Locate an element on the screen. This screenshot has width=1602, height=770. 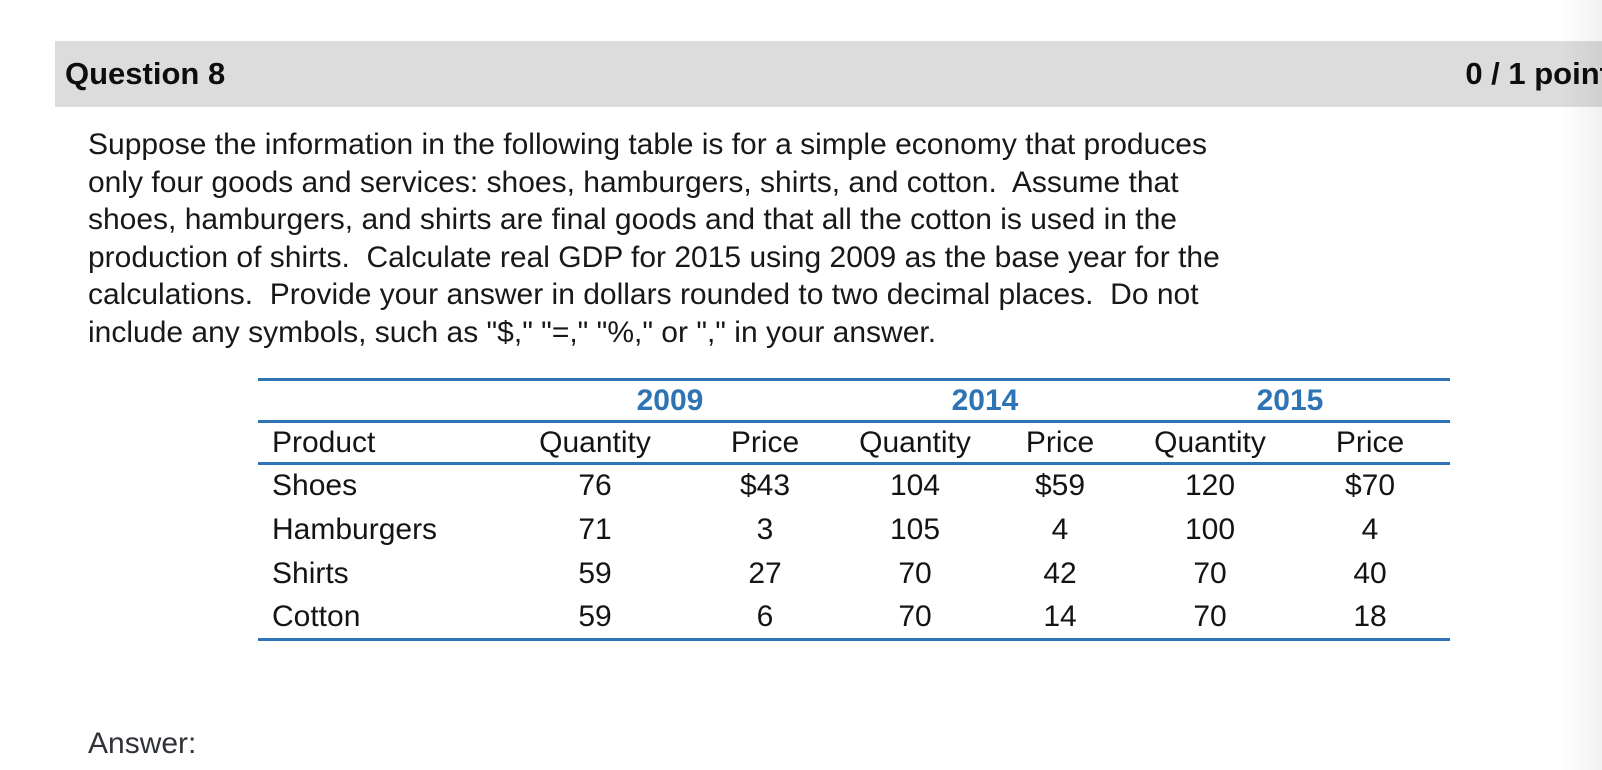
question-title: Question 8 is located at coordinates (145, 73).